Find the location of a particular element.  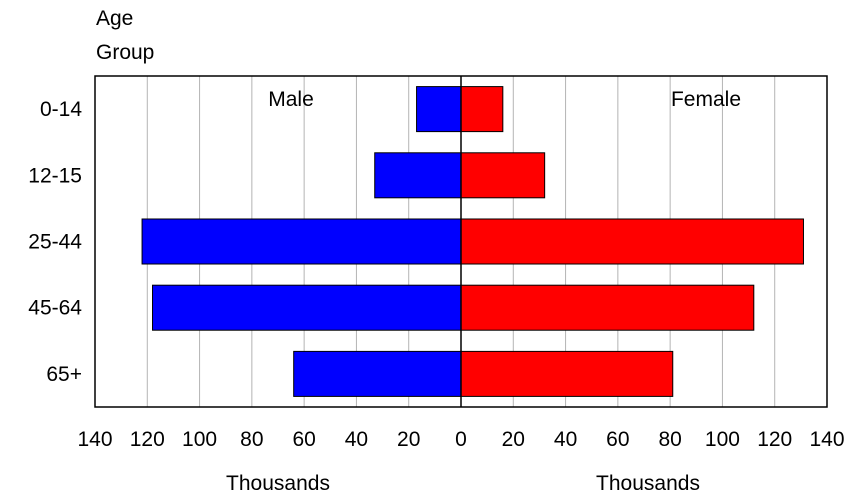

category-label-layer: 0-14 12-15 25-44 45-64 65+ is located at coordinates (55, 242).